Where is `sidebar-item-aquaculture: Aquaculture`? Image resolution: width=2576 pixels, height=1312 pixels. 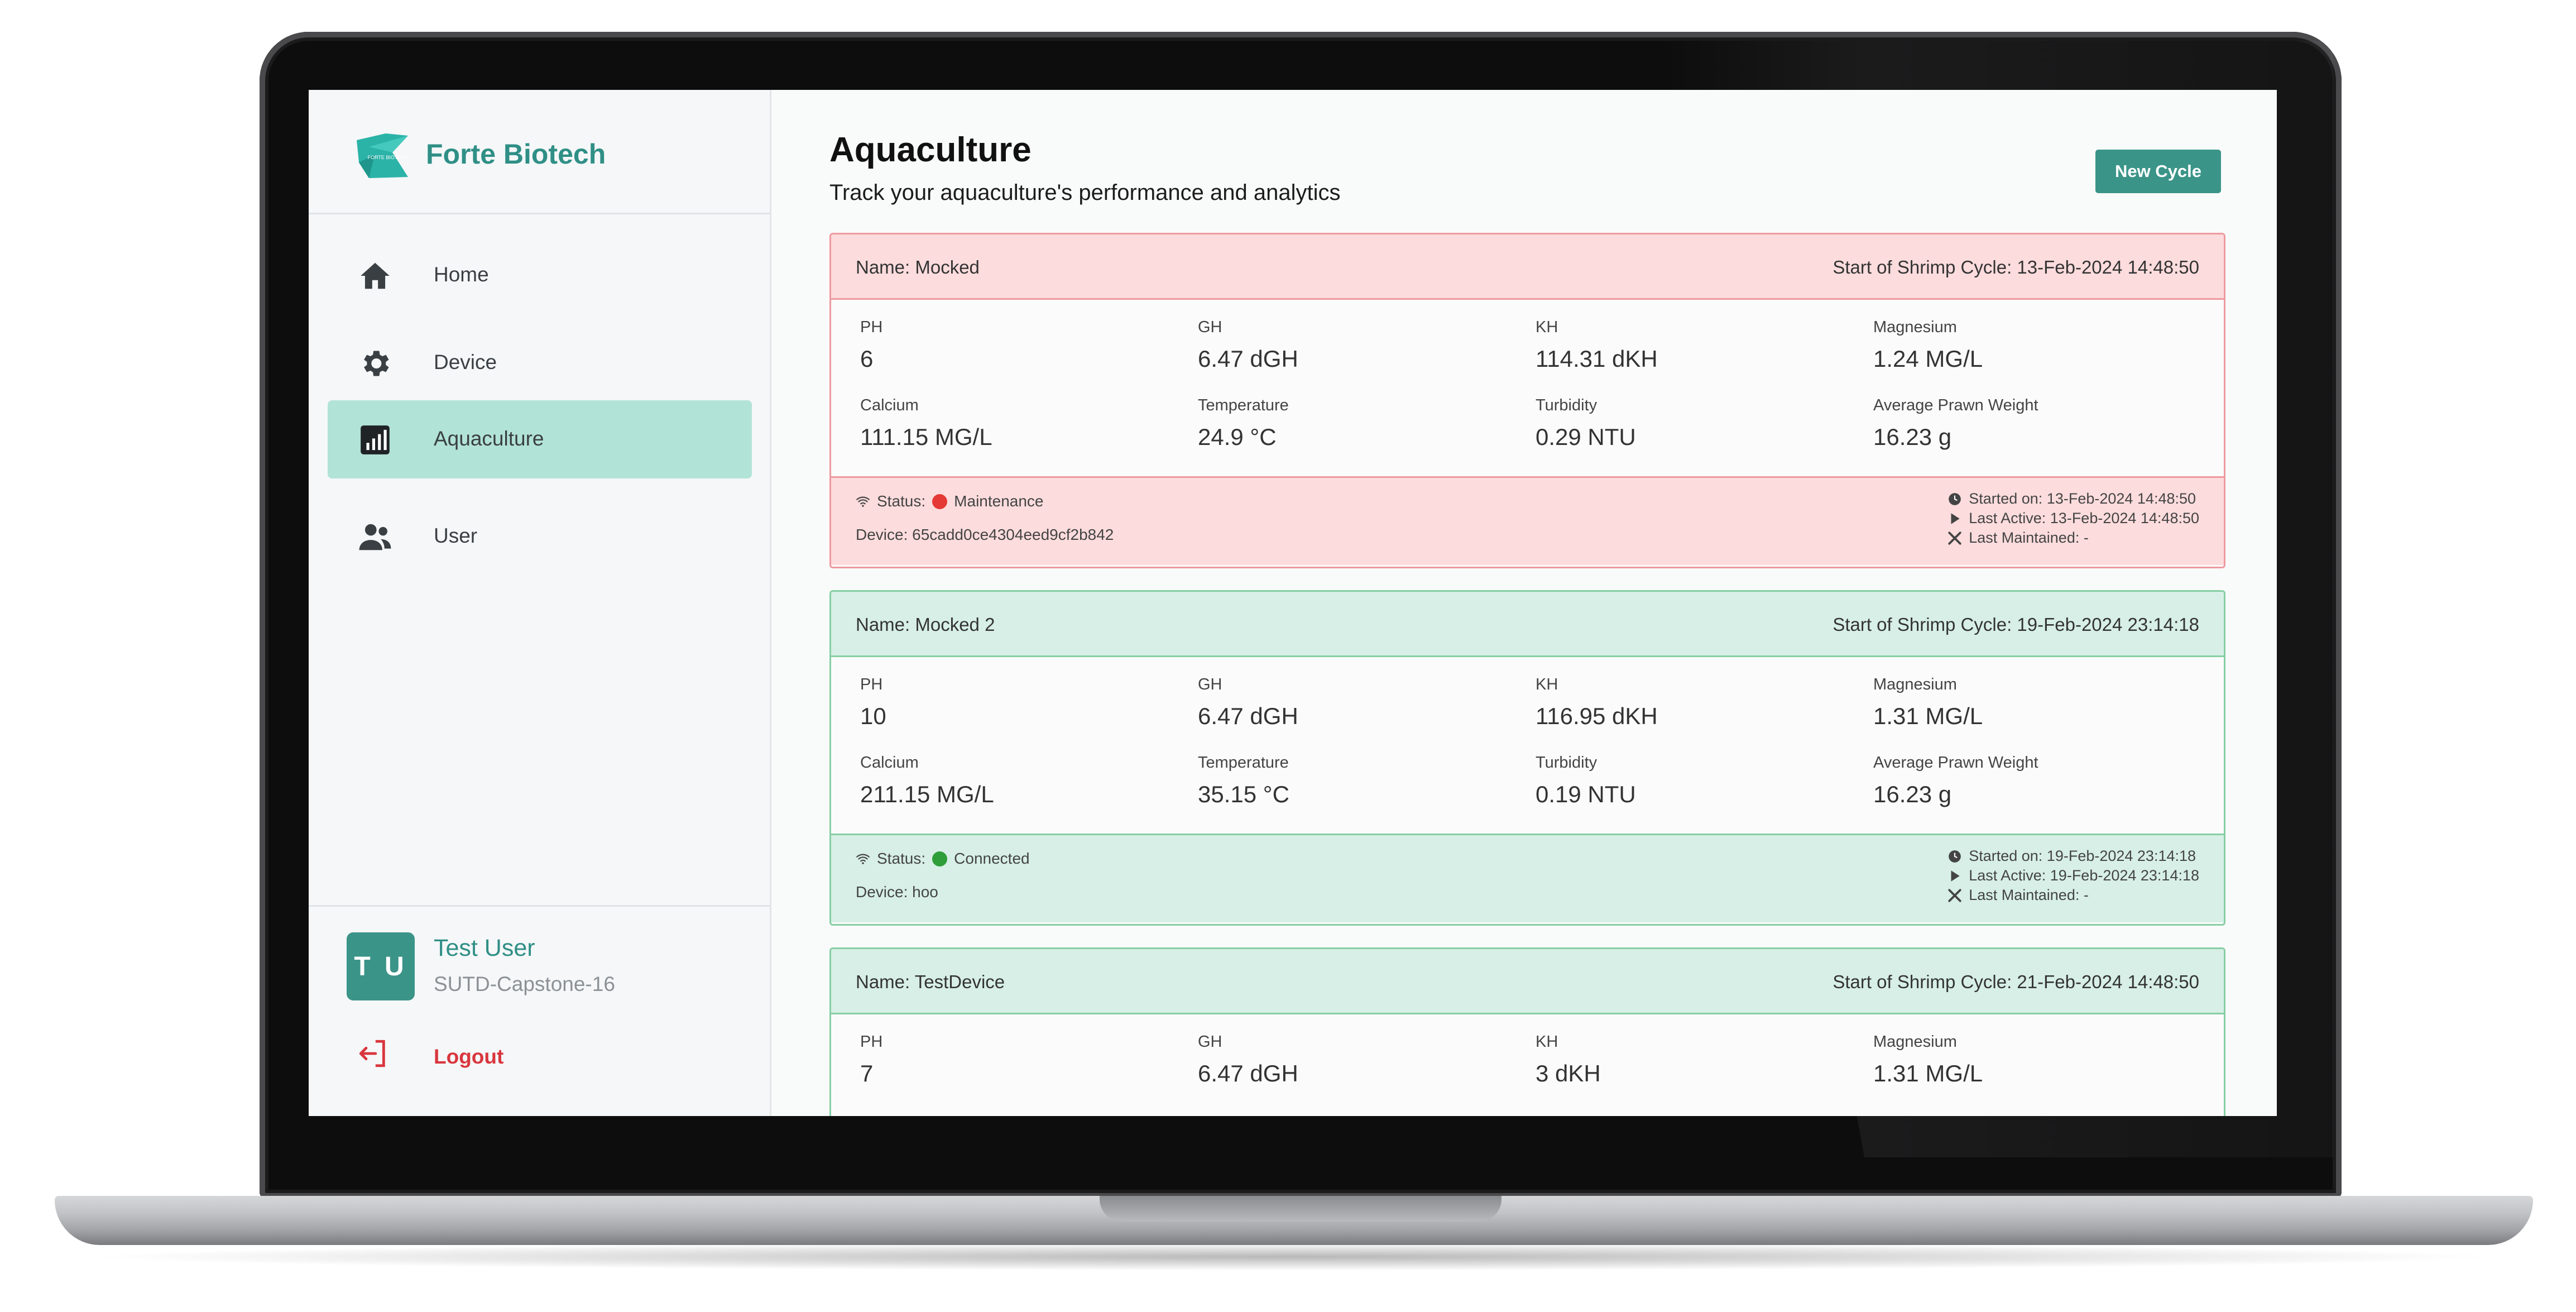
sidebar-item-aquaculture: Aquaculture is located at coordinates (540, 439).